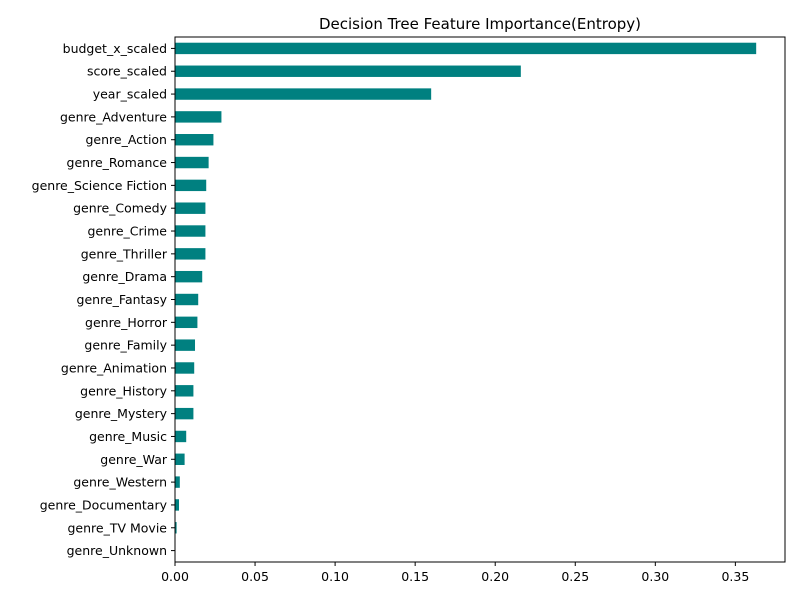 The width and height of the screenshot is (800, 600). What do you see at coordinates (130, 94) in the screenshot?
I see `y-tick-label: year_scaled` at bounding box center [130, 94].